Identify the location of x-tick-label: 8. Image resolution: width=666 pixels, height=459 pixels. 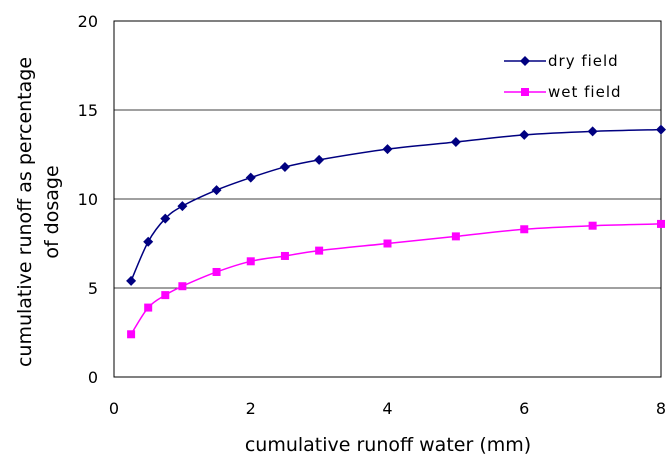
(661, 408).